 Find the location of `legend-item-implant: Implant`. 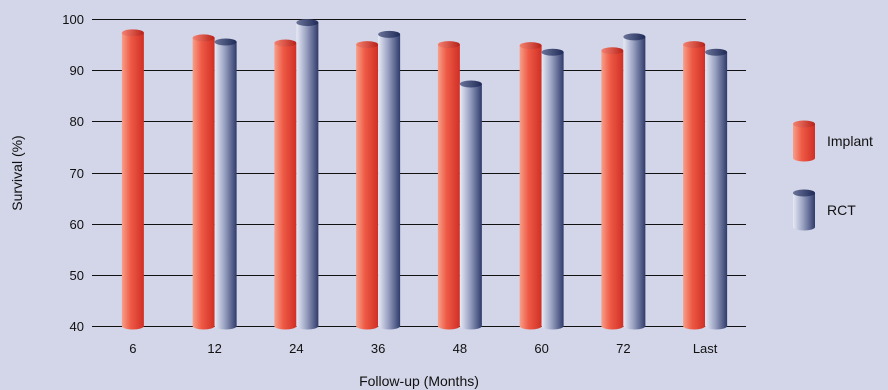

legend-item-implant: Implant is located at coordinates (833, 141).